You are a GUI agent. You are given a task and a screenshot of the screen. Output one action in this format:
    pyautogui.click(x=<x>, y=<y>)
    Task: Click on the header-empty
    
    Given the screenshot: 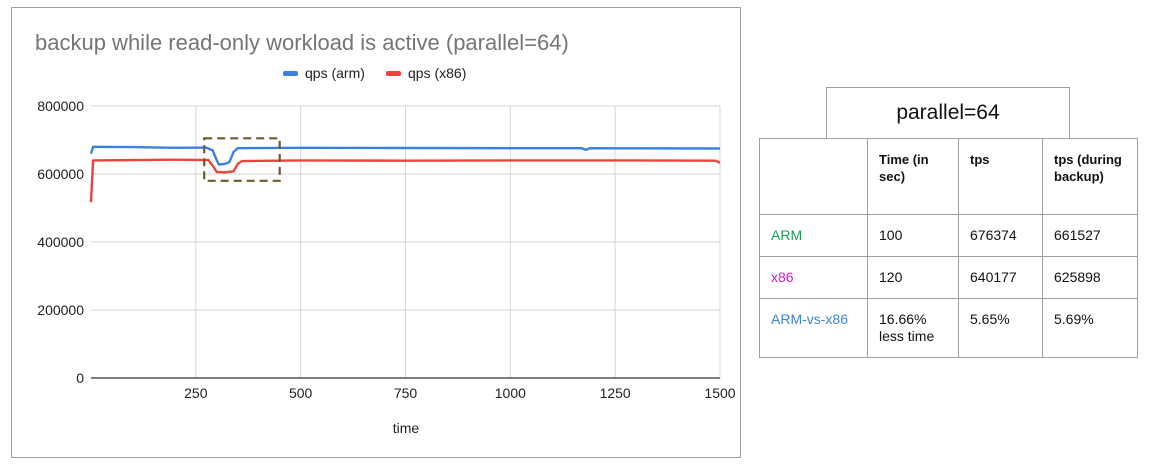 What is the action you would take?
    pyautogui.click(x=813, y=176)
    